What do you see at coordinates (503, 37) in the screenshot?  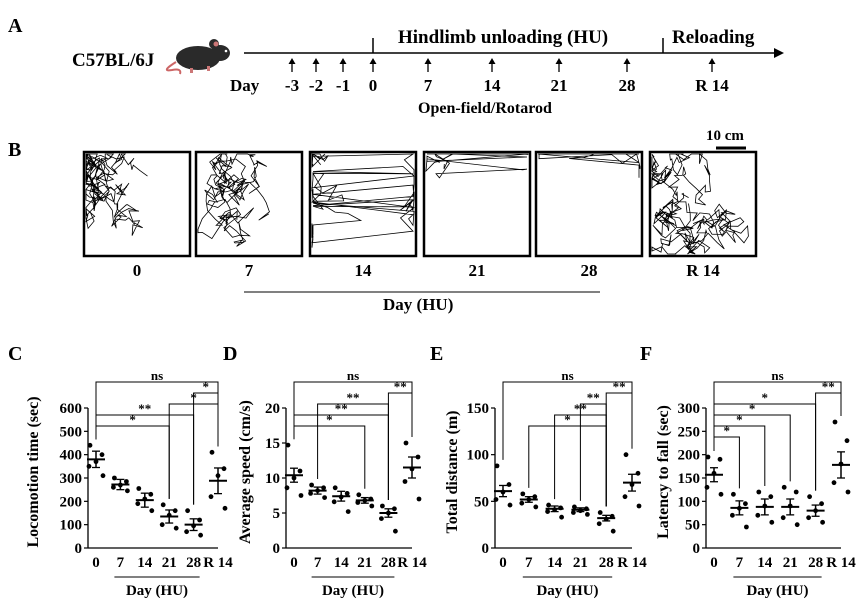 I see `hu-label: Hindlimb unloading (HU)` at bounding box center [503, 37].